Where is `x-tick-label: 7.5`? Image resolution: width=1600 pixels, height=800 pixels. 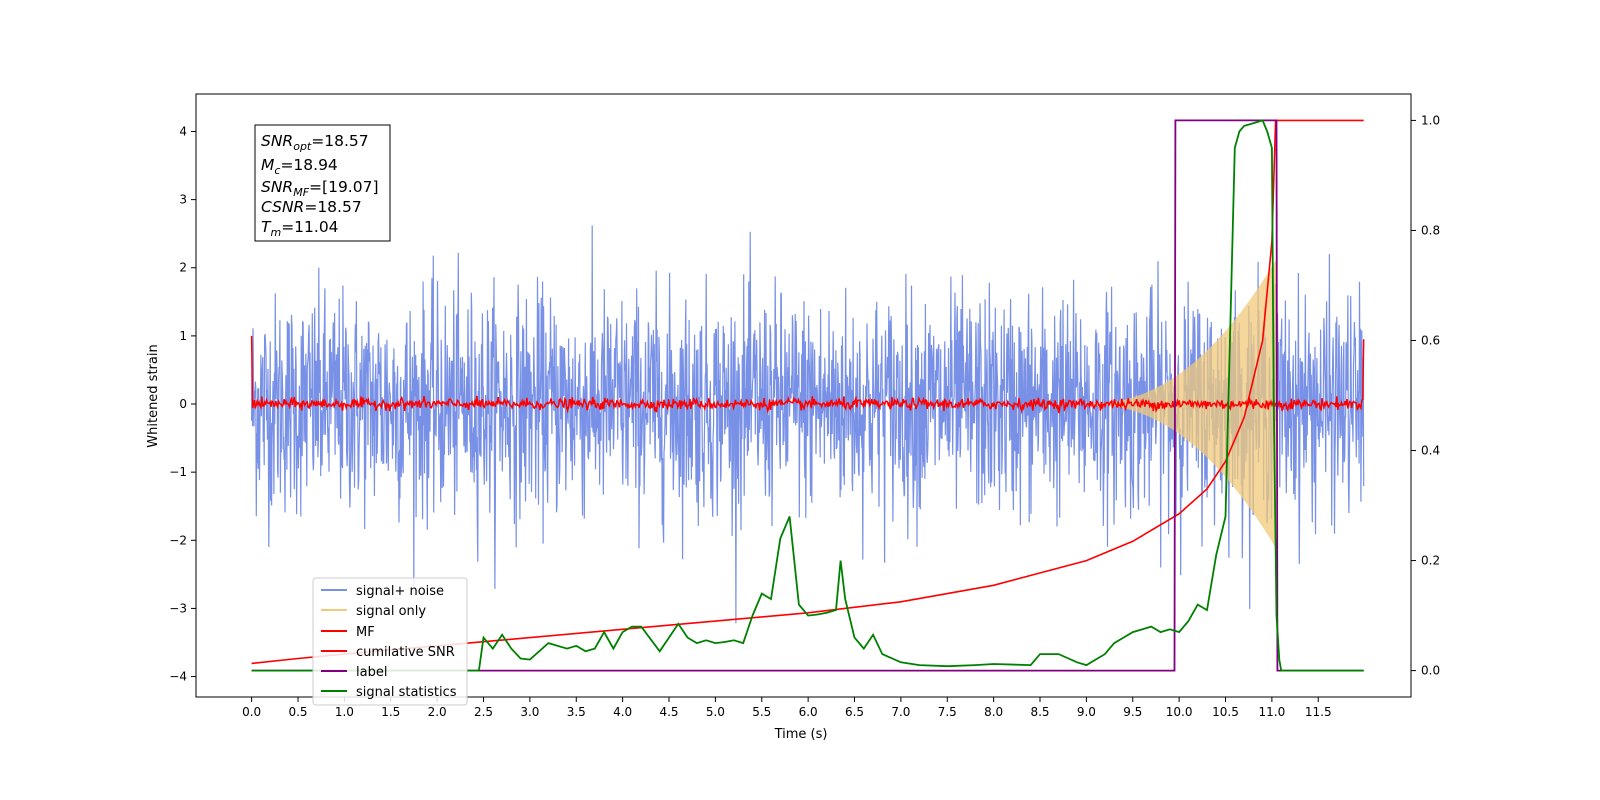
x-tick-label: 7.5 is located at coordinates (947, 712).